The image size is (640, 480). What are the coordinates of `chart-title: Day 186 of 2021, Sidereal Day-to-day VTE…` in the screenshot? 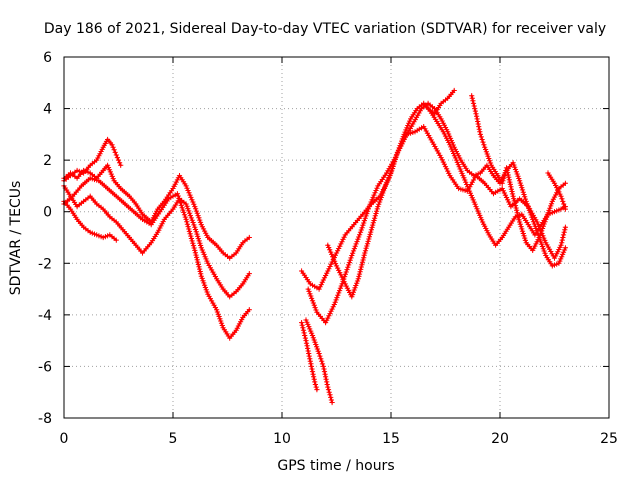 It's located at (325, 29).